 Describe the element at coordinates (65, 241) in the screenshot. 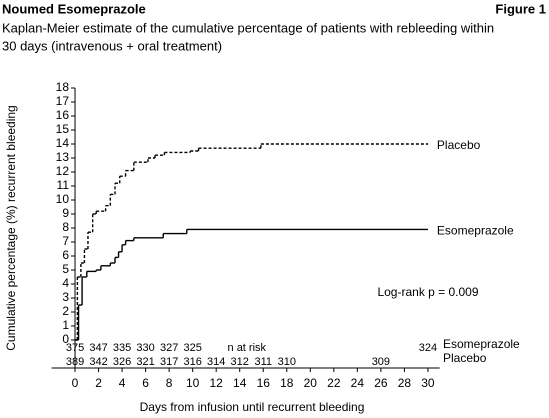

I see `y-tick-label: 7` at that location.